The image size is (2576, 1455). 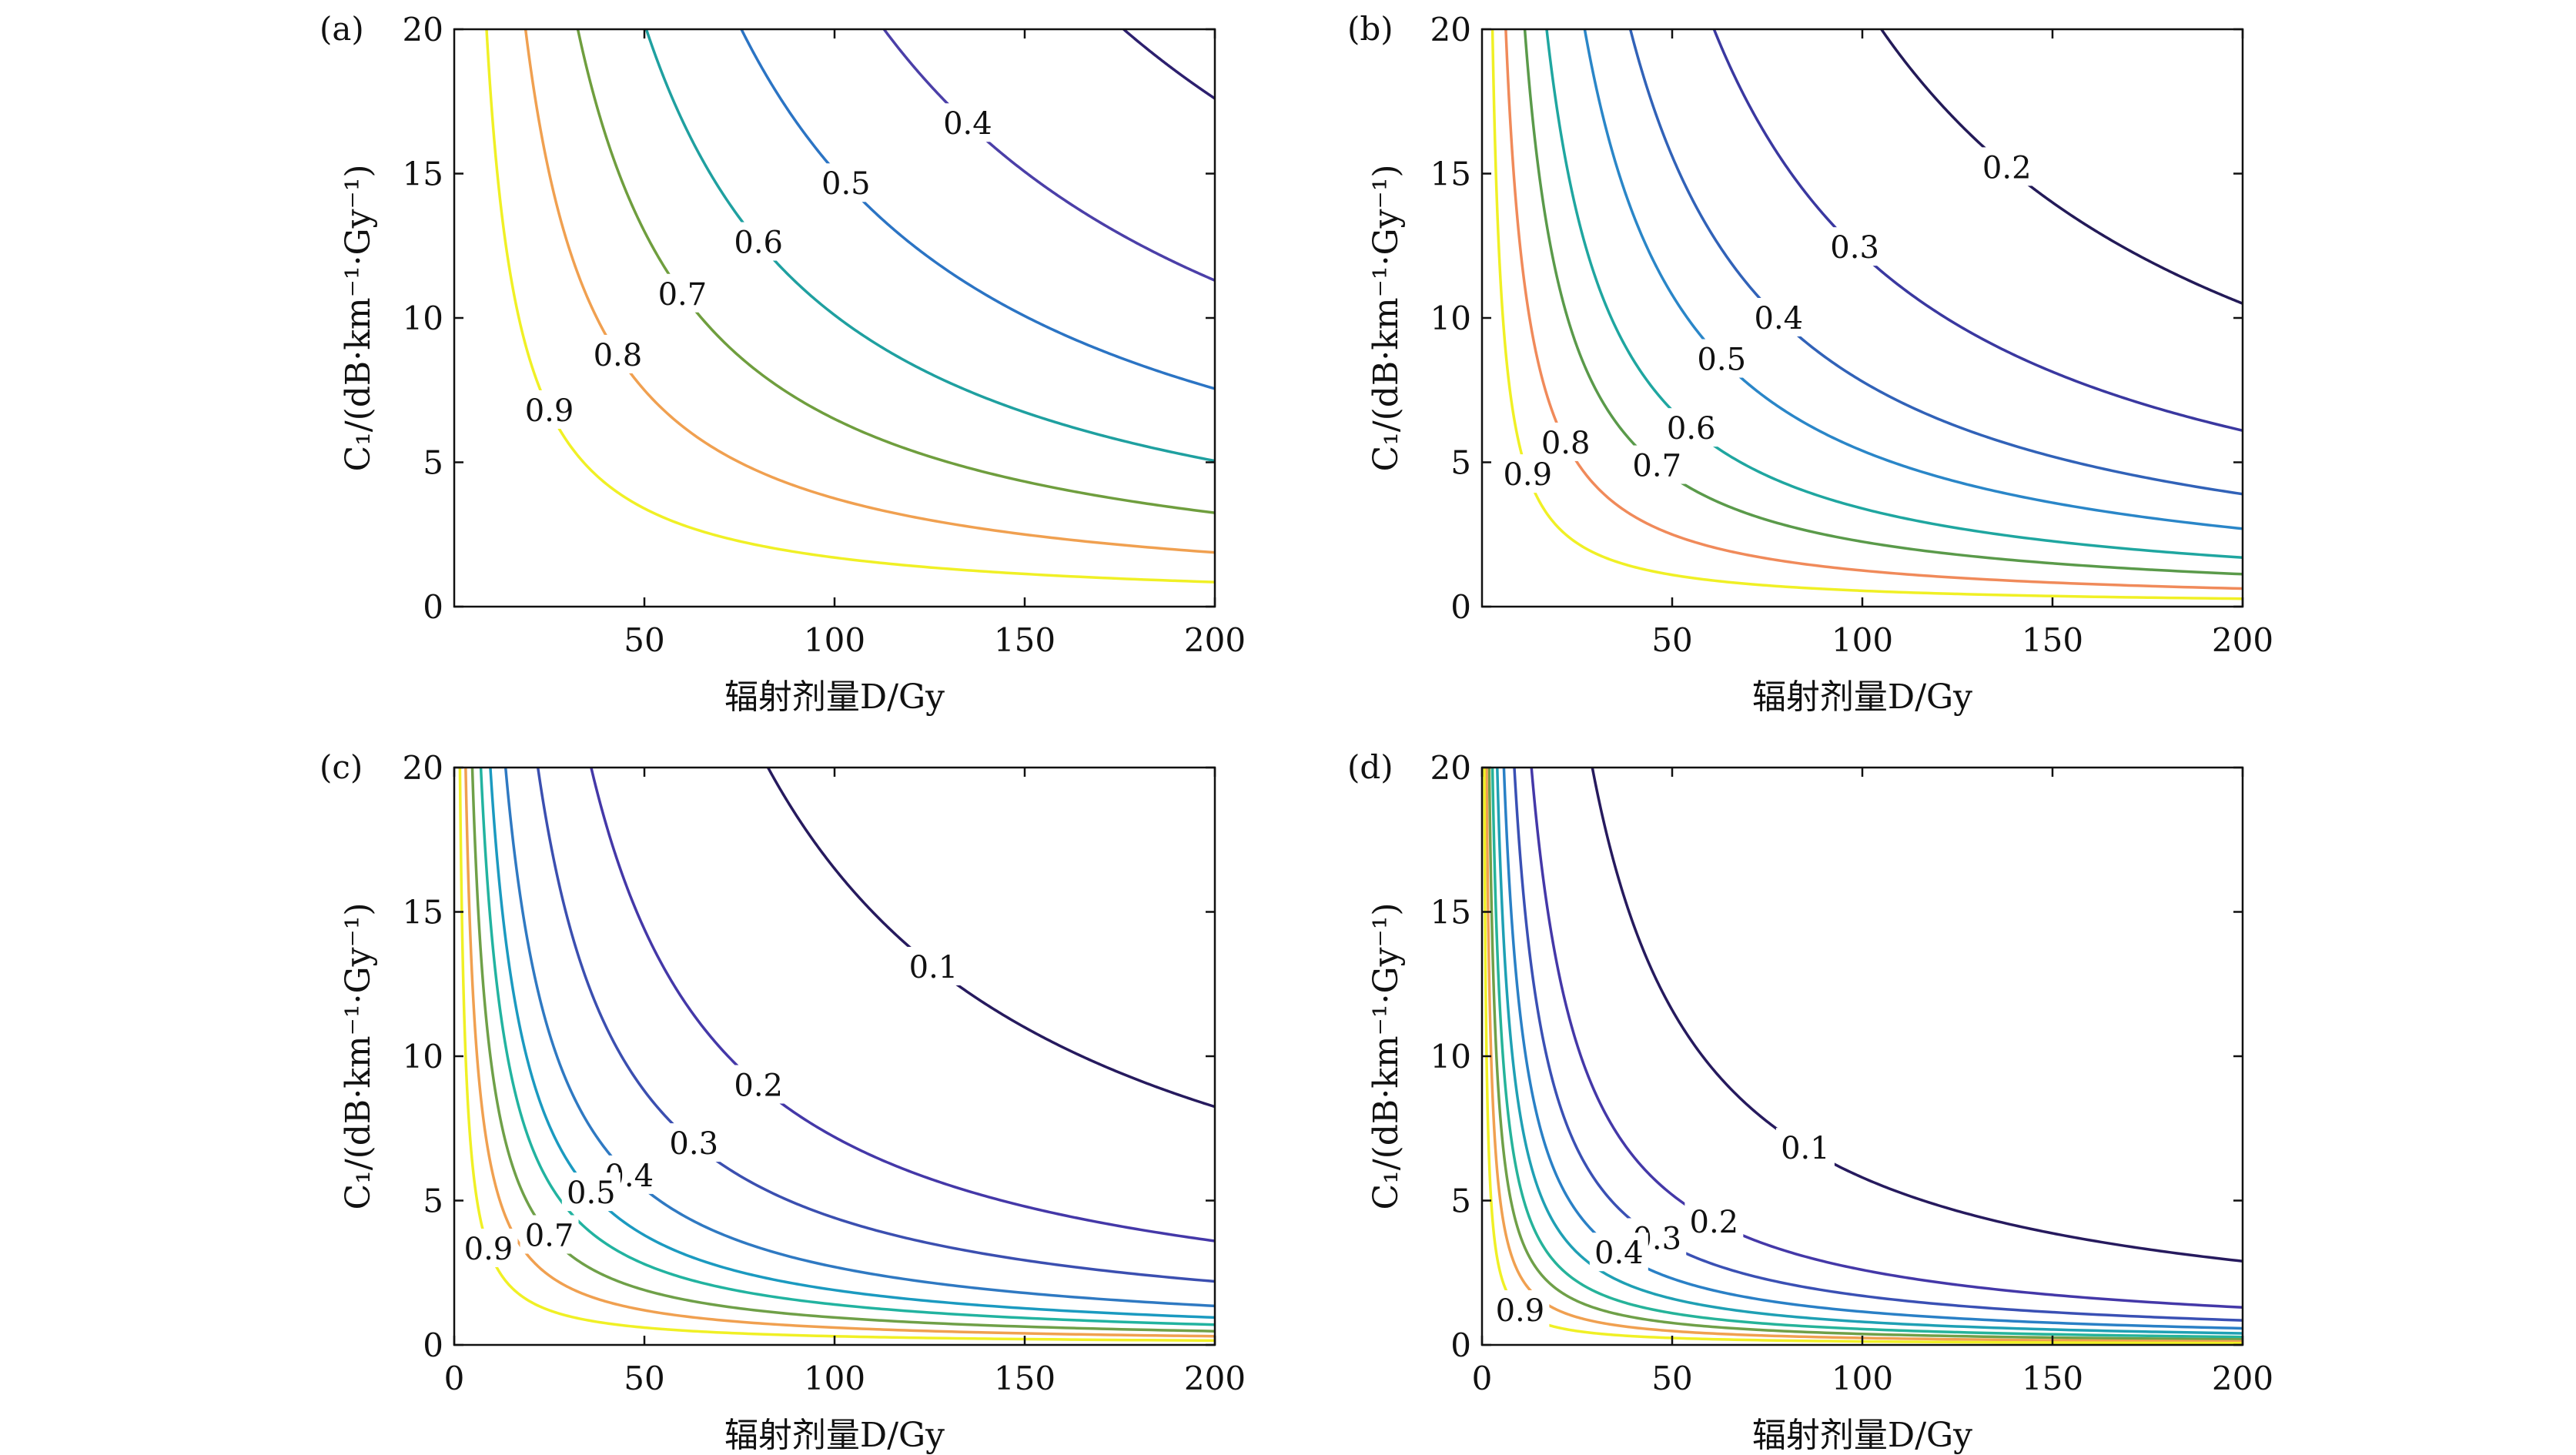 I want to click on panel-label: (b), so click(x=1370, y=29).